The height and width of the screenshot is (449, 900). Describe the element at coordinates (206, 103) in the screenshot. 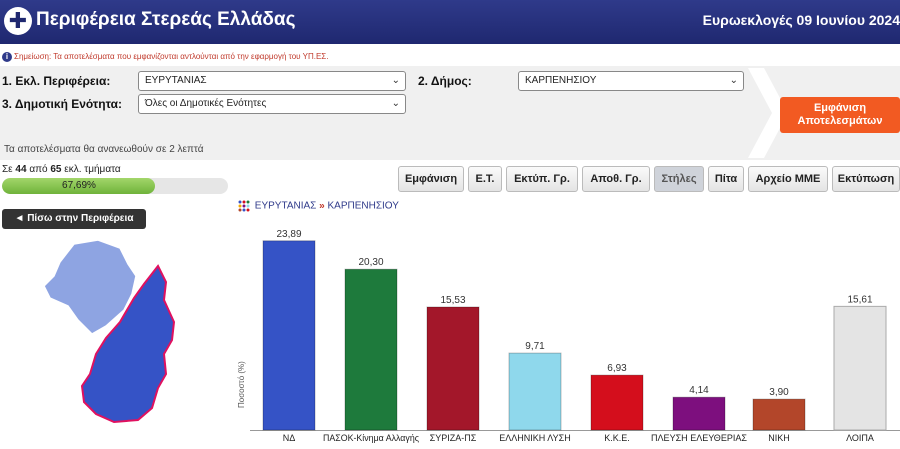

I see `unit-select-value: Όλες οι Δημοτικές Ενότητες` at that location.